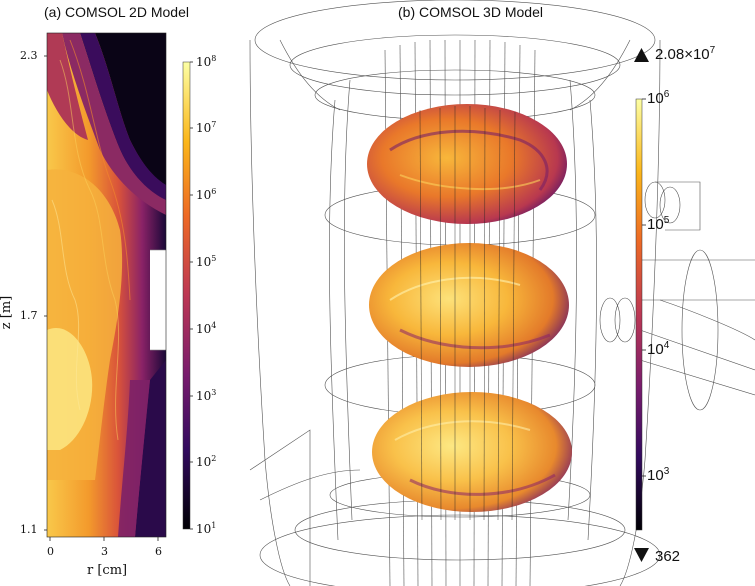 This screenshot has height=586, width=755. Describe the element at coordinates (206, 61) in the screenshot. I see `panel-a-colorbar-label: 10⁸` at that location.